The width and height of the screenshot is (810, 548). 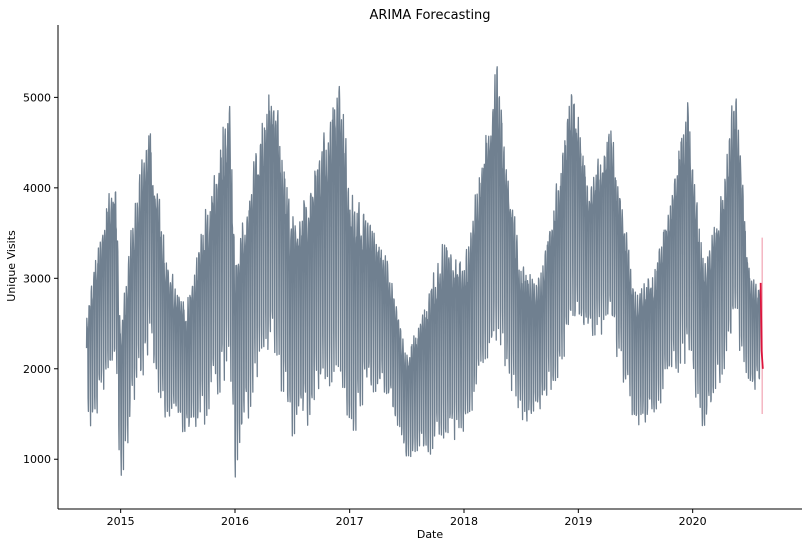 I want to click on y-tick-label: 3000, so click(x=37, y=278).